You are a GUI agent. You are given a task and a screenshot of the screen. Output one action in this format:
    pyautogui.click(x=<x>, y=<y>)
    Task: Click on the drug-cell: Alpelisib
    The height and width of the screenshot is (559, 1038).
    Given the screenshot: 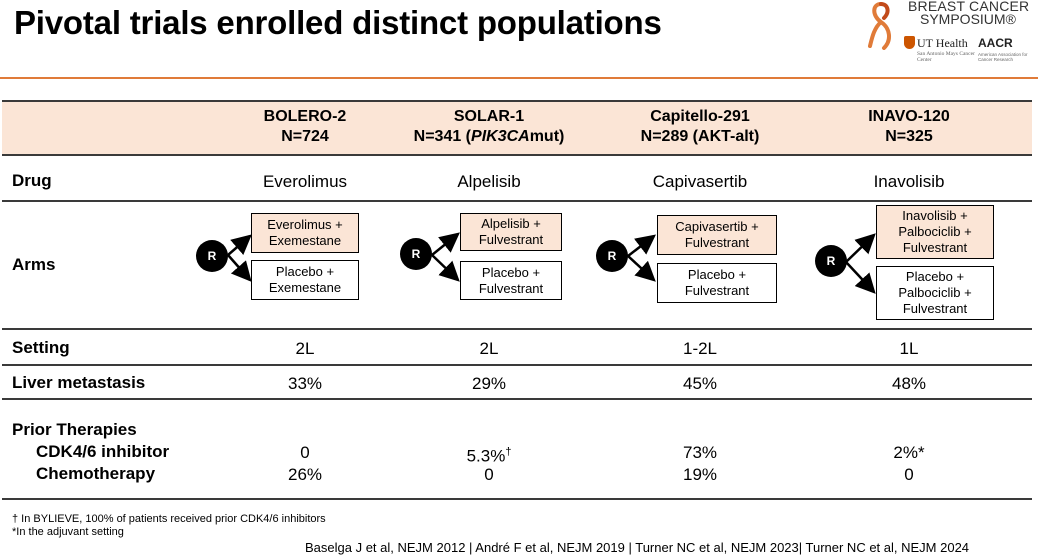 What is the action you would take?
    pyautogui.click(x=489, y=181)
    